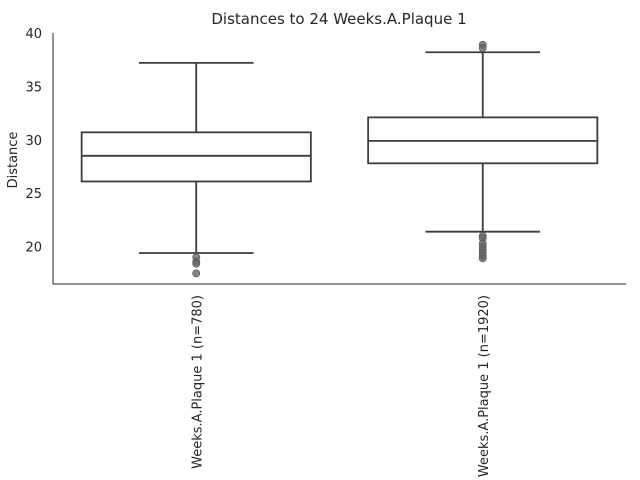  I want to click on y-axis-label: Distance, so click(13, 160).